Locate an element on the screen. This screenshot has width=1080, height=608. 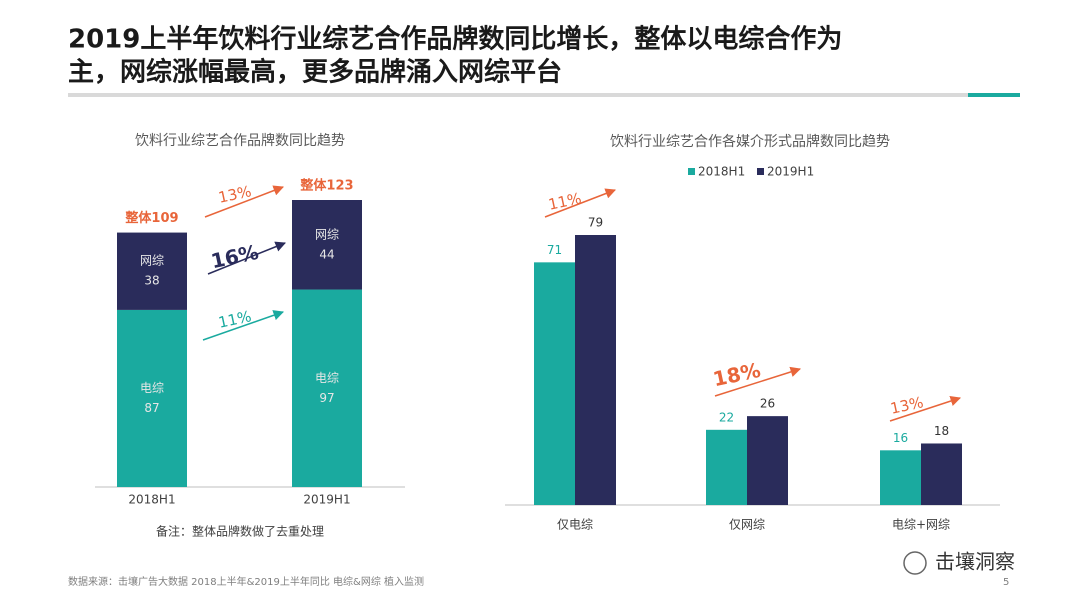
x-tick-label: 2019H1 is located at coordinates (326, 500).